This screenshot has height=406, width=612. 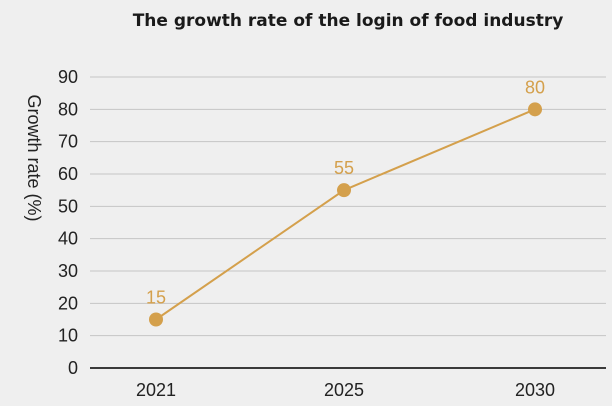 I want to click on y-tick-40: 40, so click(x=68, y=239).